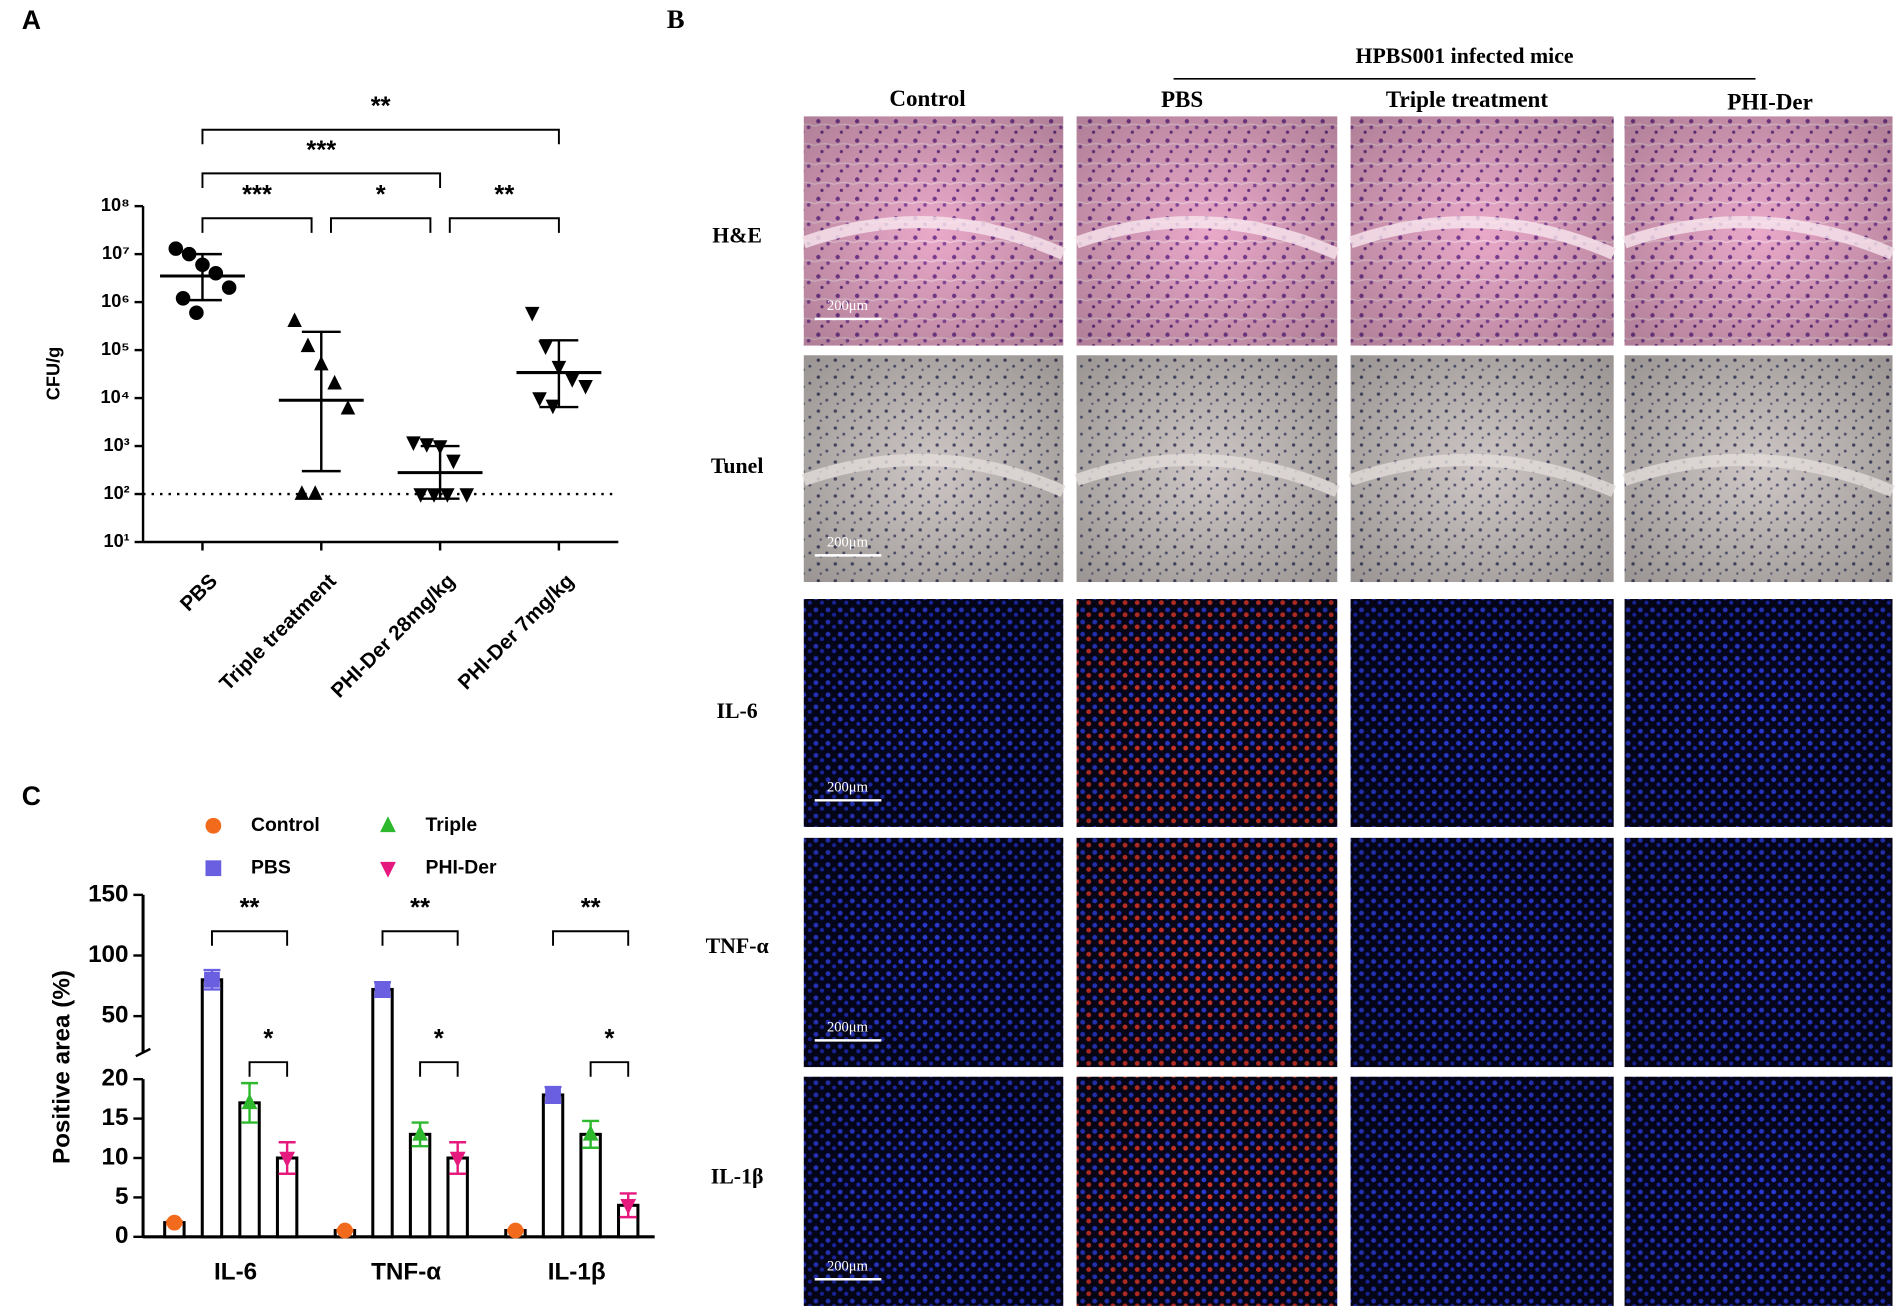 The height and width of the screenshot is (1312, 1901). What do you see at coordinates (53, 374) in the screenshot?
I see `y-axis-label: CFU/g` at bounding box center [53, 374].